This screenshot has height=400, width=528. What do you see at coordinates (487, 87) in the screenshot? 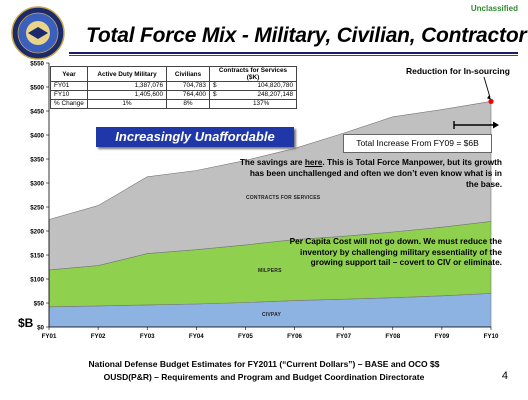
I see `reduction-arrow` at bounding box center [487, 87].